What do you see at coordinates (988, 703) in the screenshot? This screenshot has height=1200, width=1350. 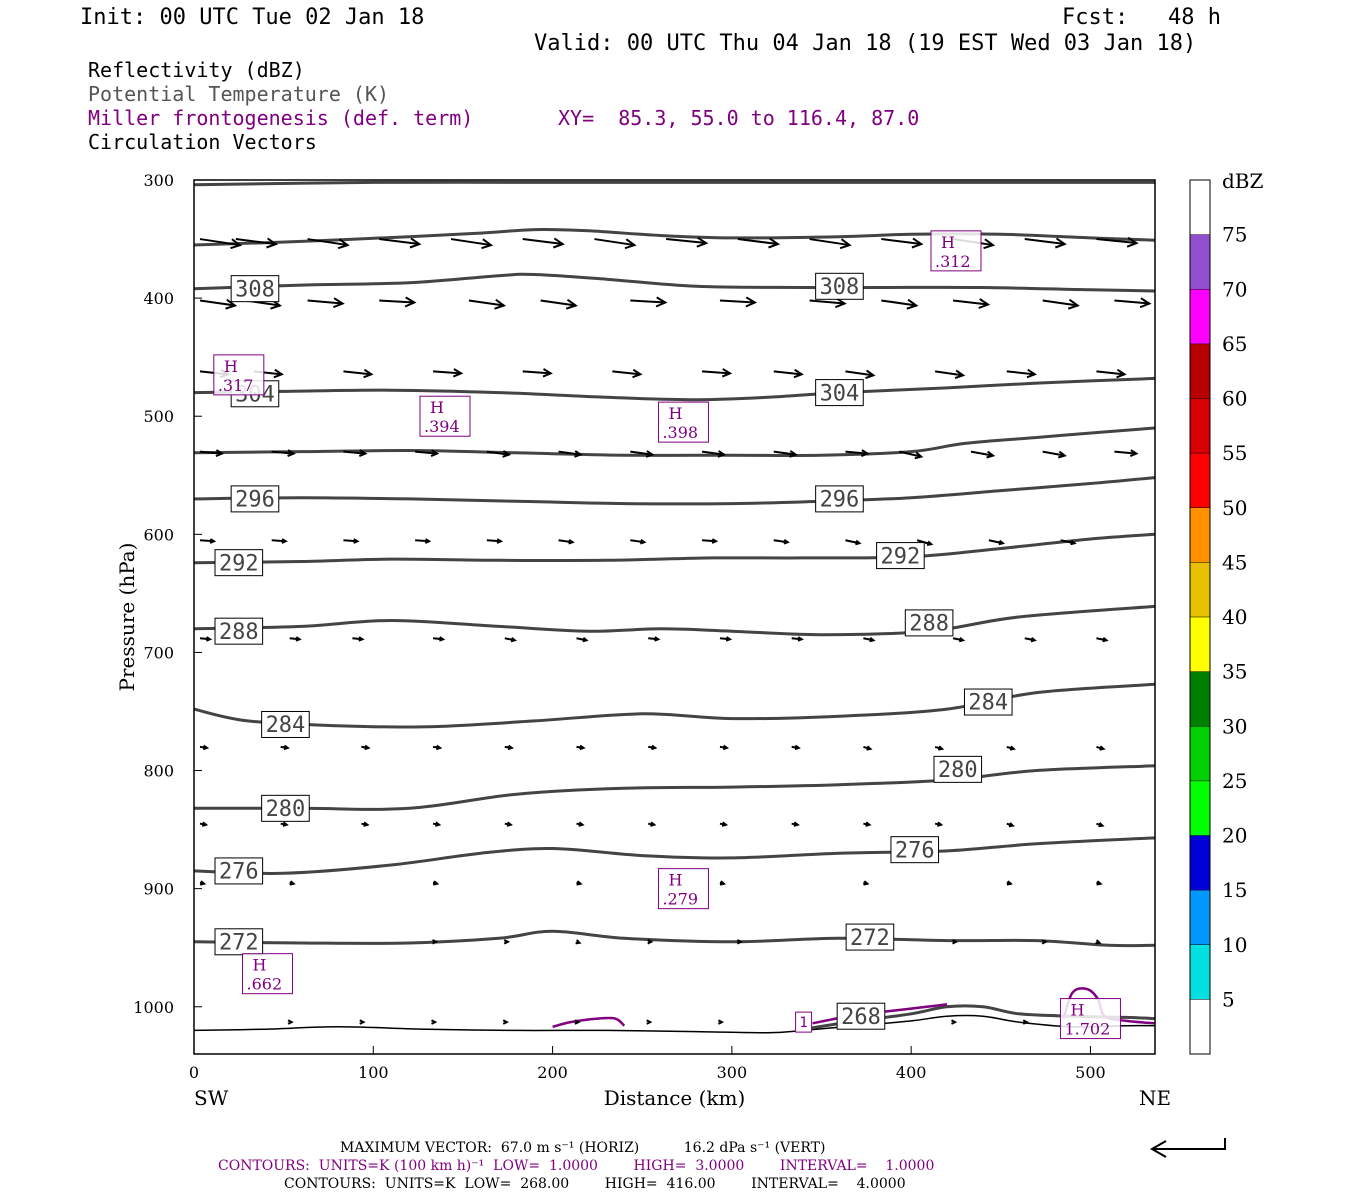 I see `theta-label-284-1-text: 284` at bounding box center [988, 703].